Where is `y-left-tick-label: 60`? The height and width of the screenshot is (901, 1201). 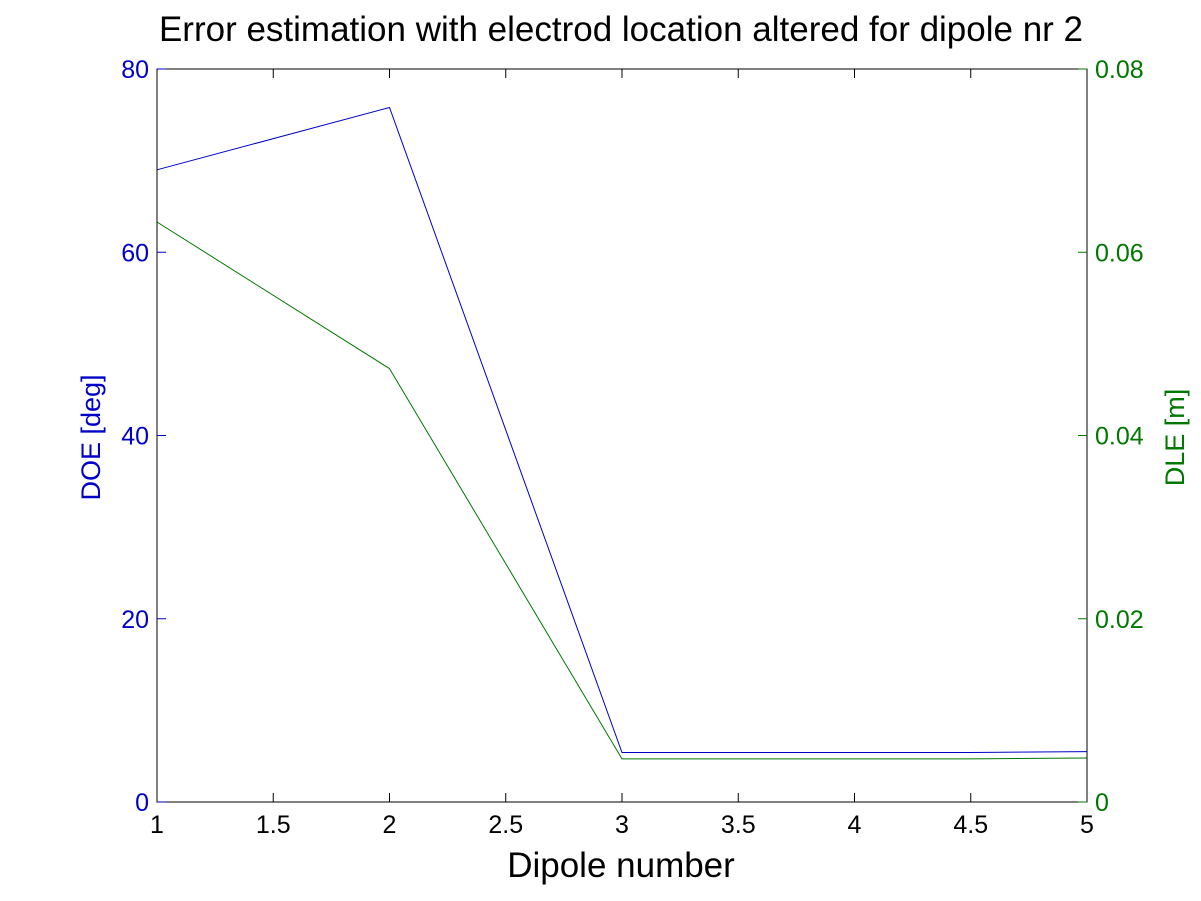 y-left-tick-label: 60 is located at coordinates (135, 253).